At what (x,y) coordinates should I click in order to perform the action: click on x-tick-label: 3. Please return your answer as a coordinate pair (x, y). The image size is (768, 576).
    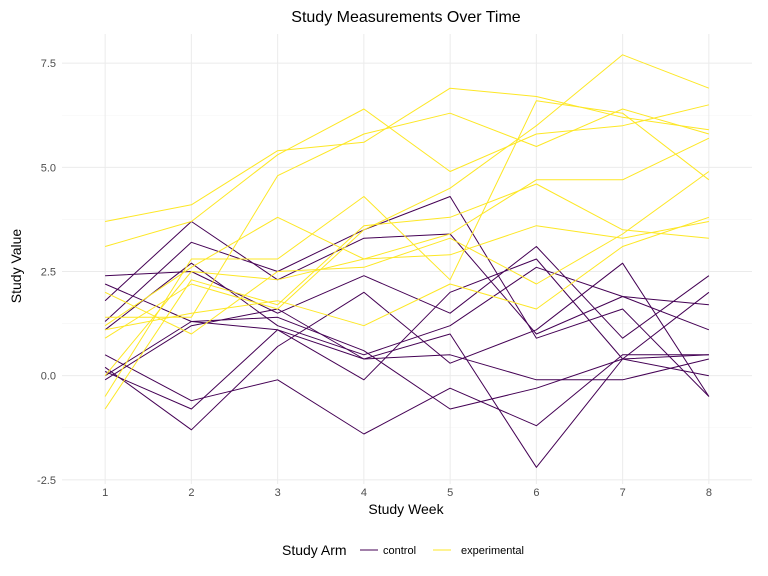
    Looking at the image, I should click on (278, 493).